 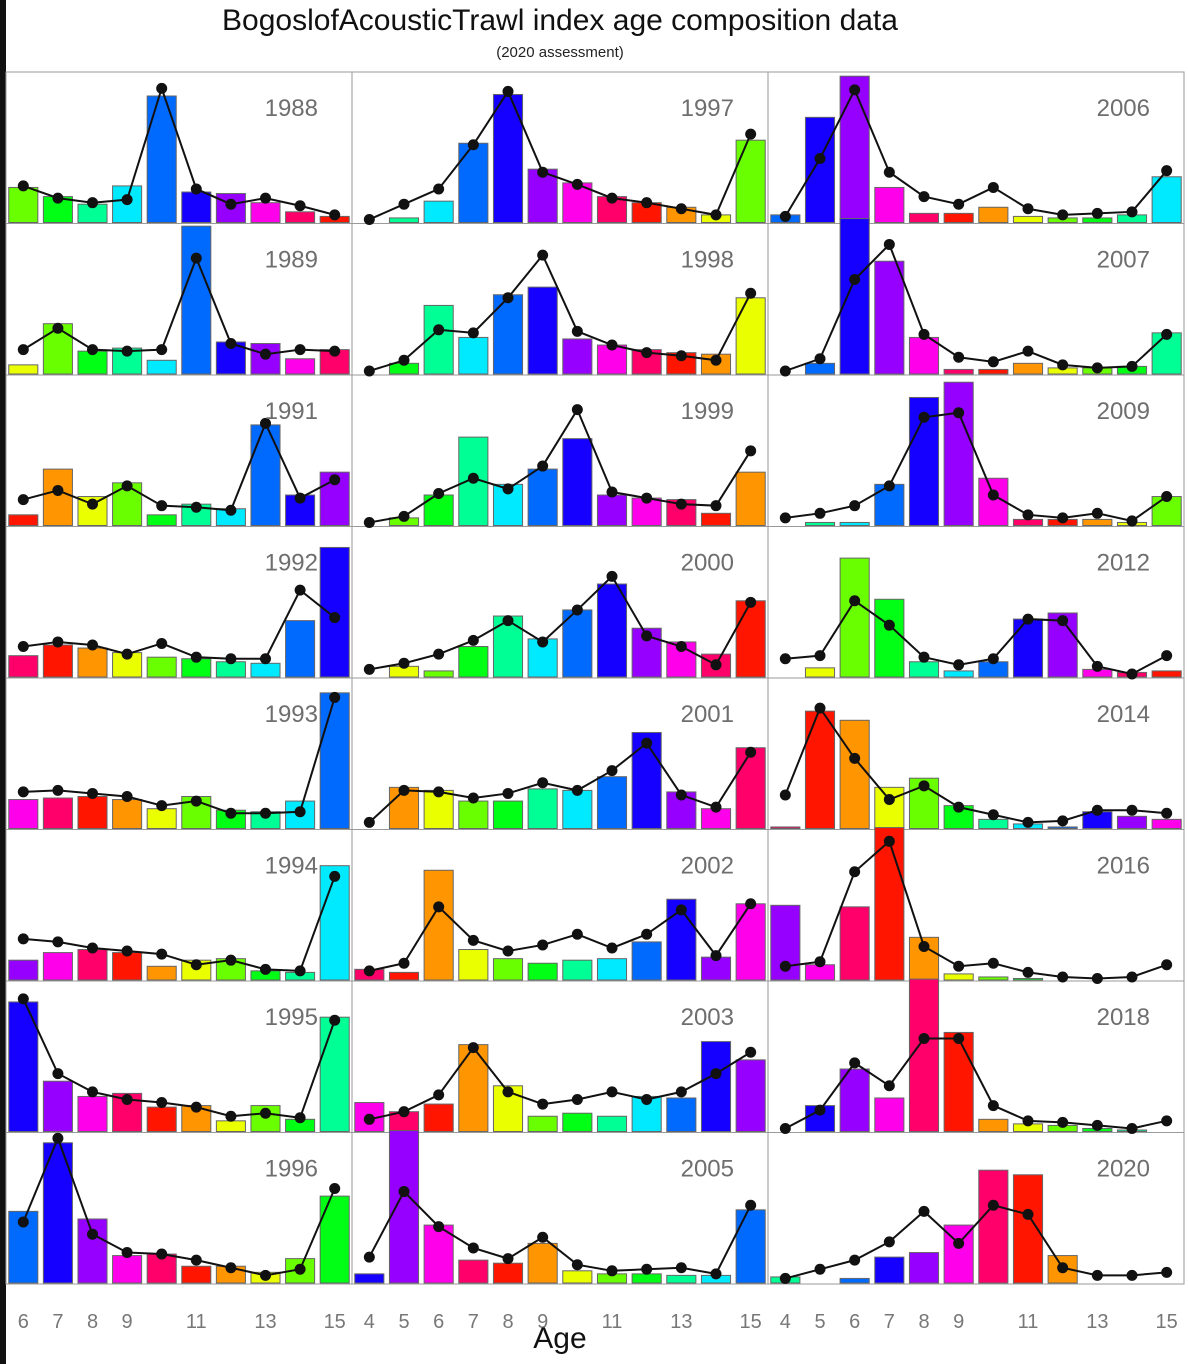 What do you see at coordinates (707, 108) in the screenshot?
I see `panel-year-label: 1997` at bounding box center [707, 108].